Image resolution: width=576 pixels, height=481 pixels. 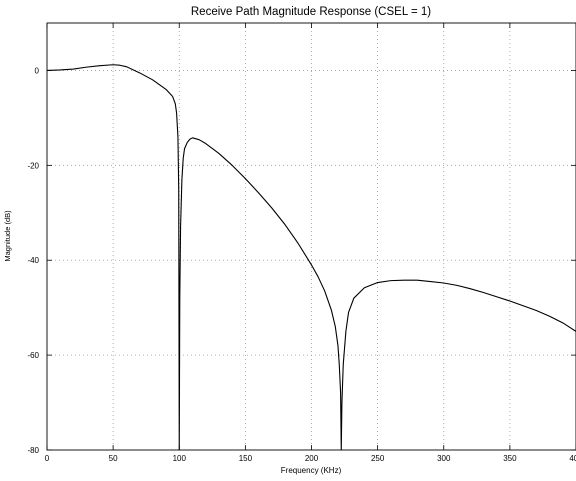 I want to click on y-tick-label: 0, so click(x=37, y=70).